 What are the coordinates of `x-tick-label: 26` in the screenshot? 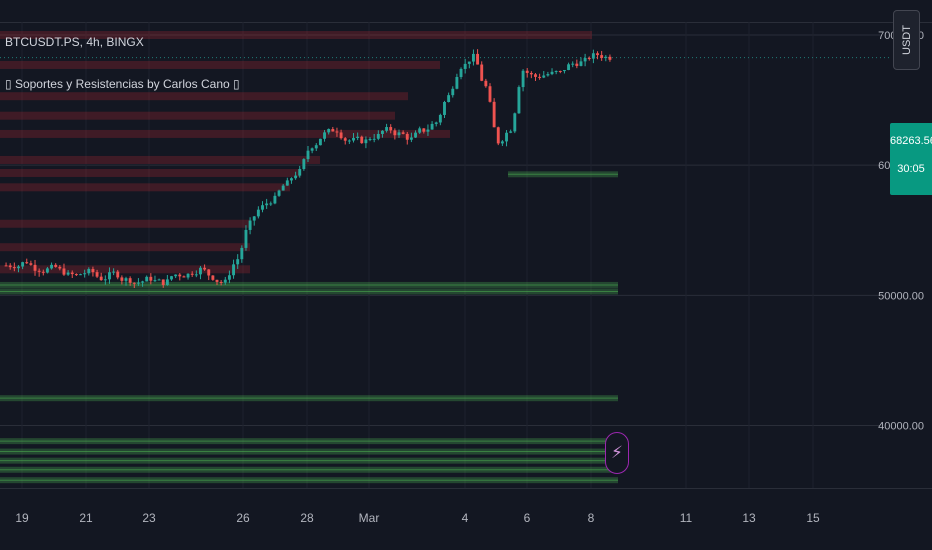 It's located at (243, 518).